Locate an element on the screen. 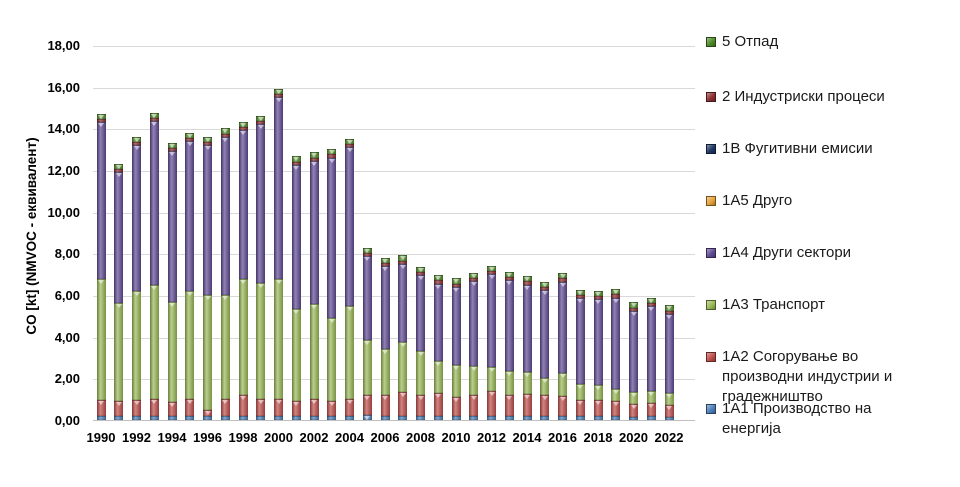 The image size is (960, 487). bar-1999 is located at coordinates (261, 267).